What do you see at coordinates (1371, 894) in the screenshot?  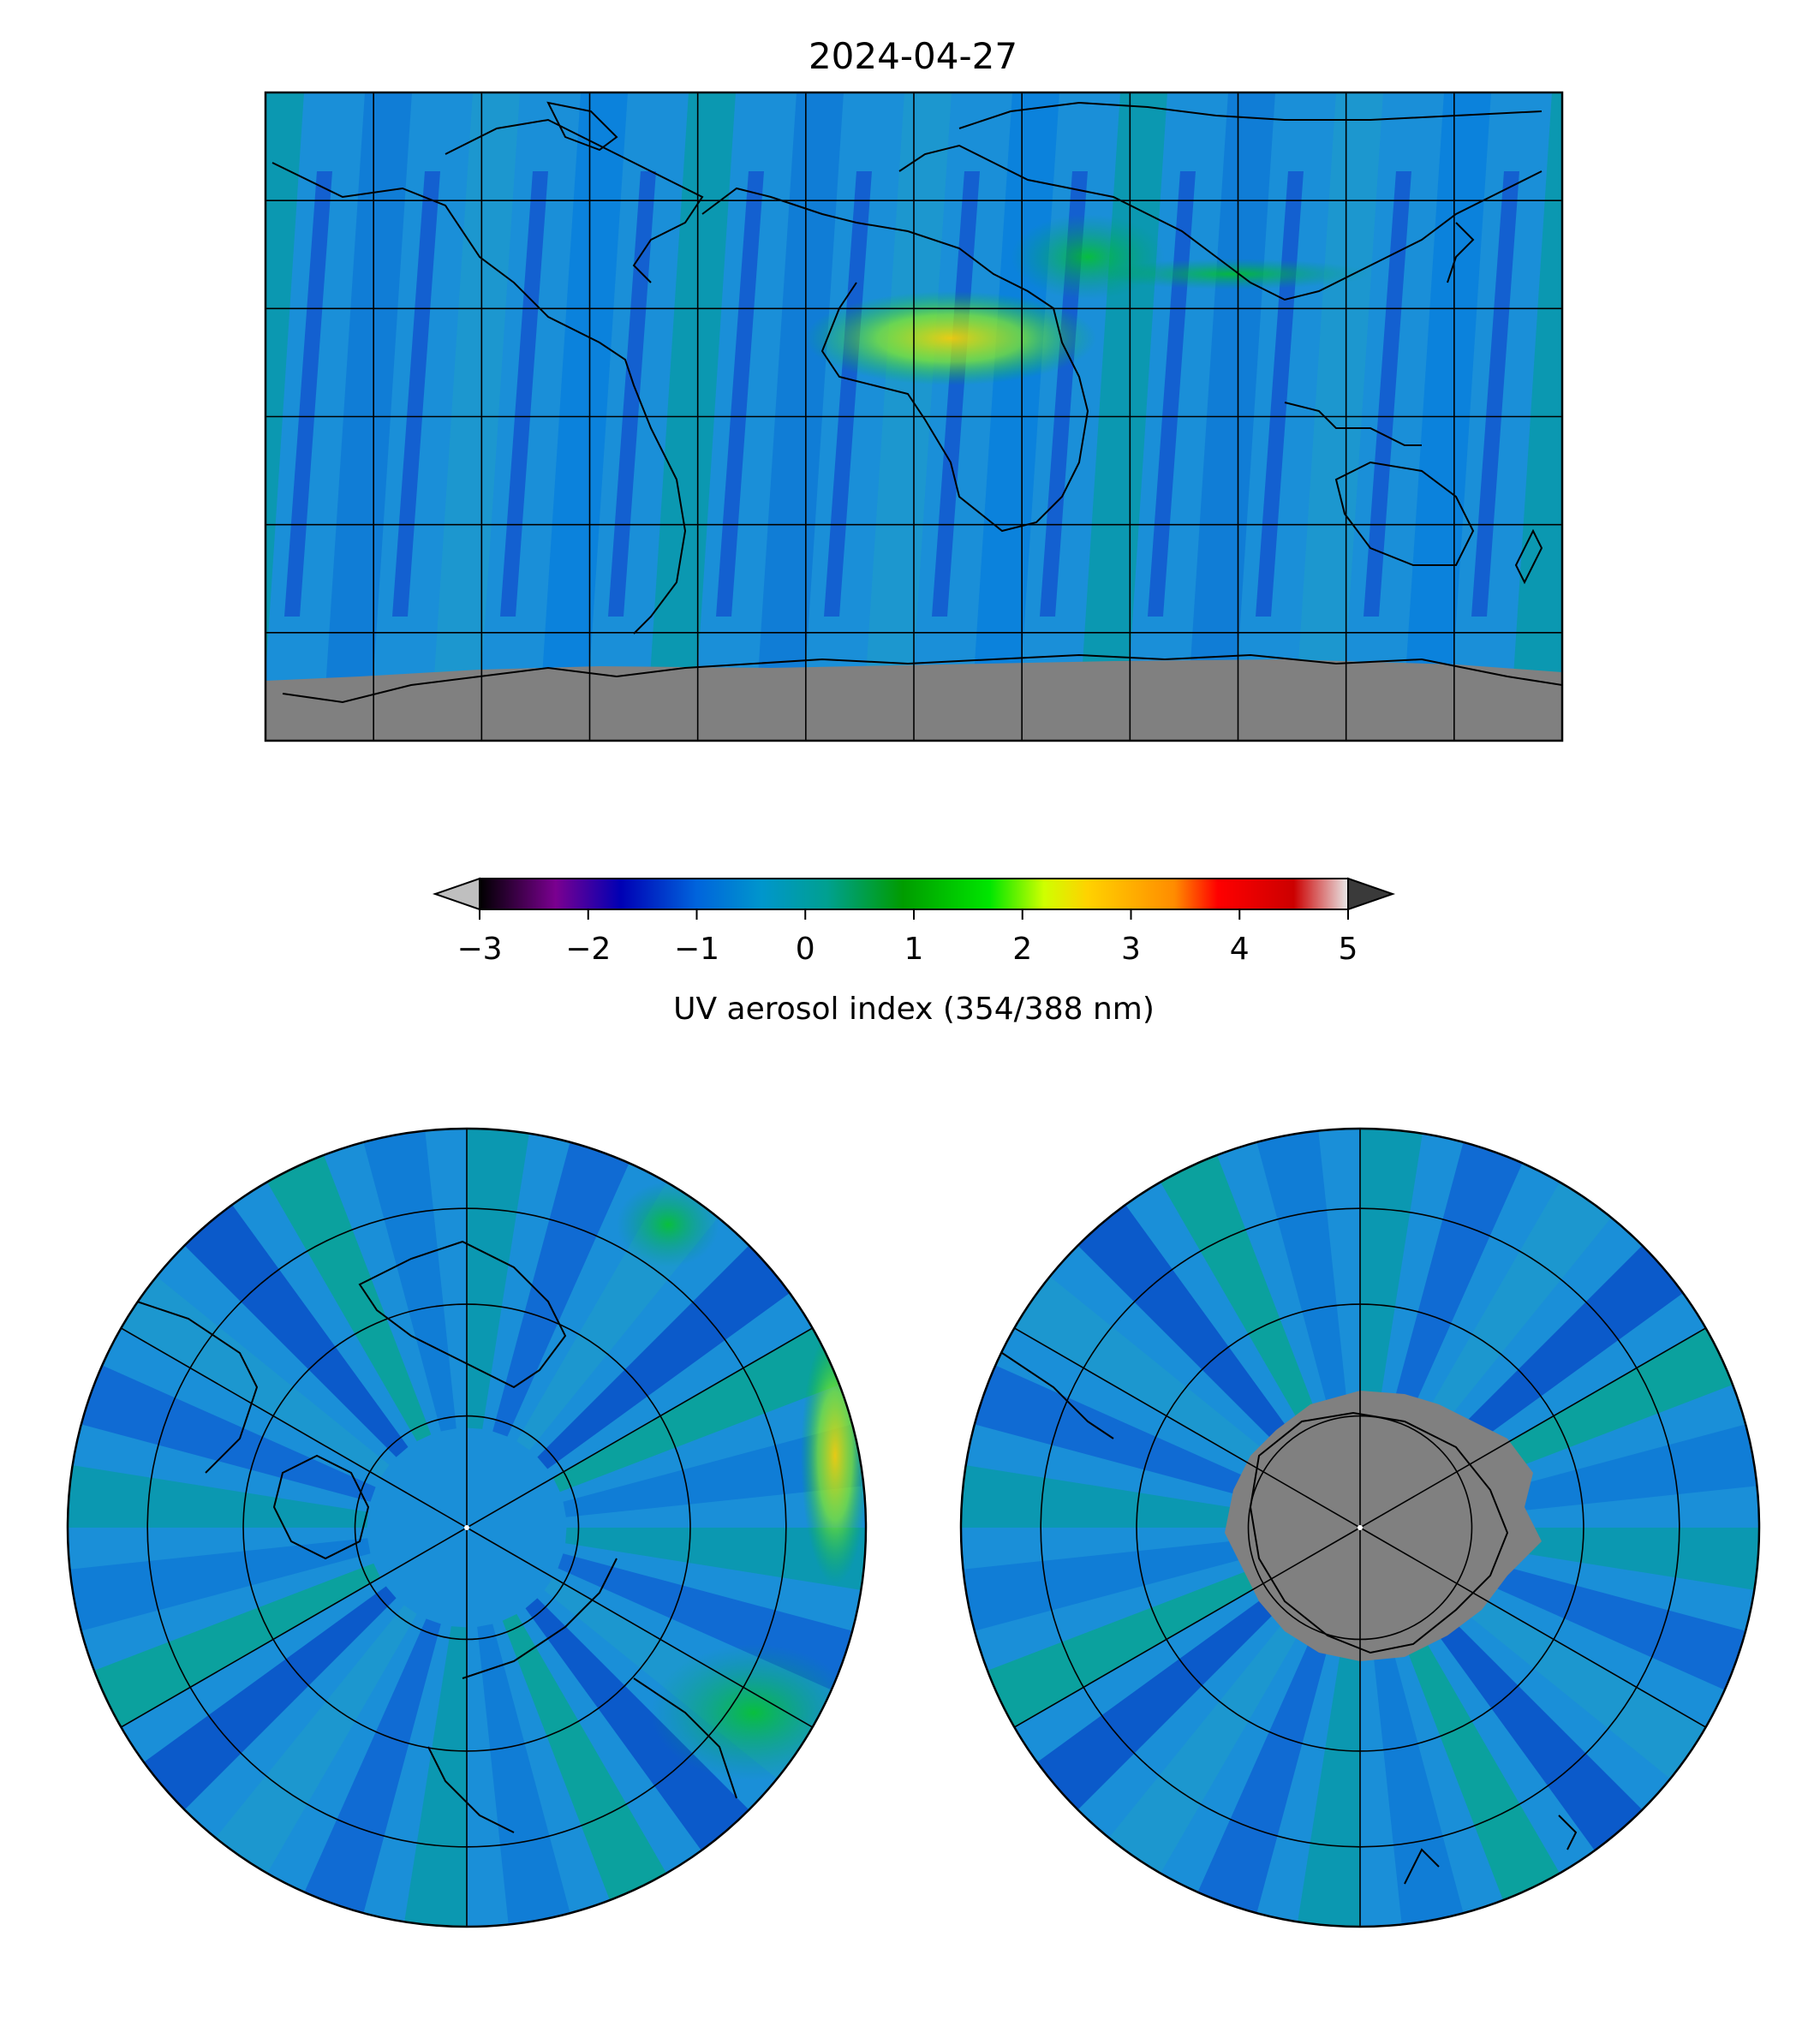 I see `colorbar-over-extension` at bounding box center [1371, 894].